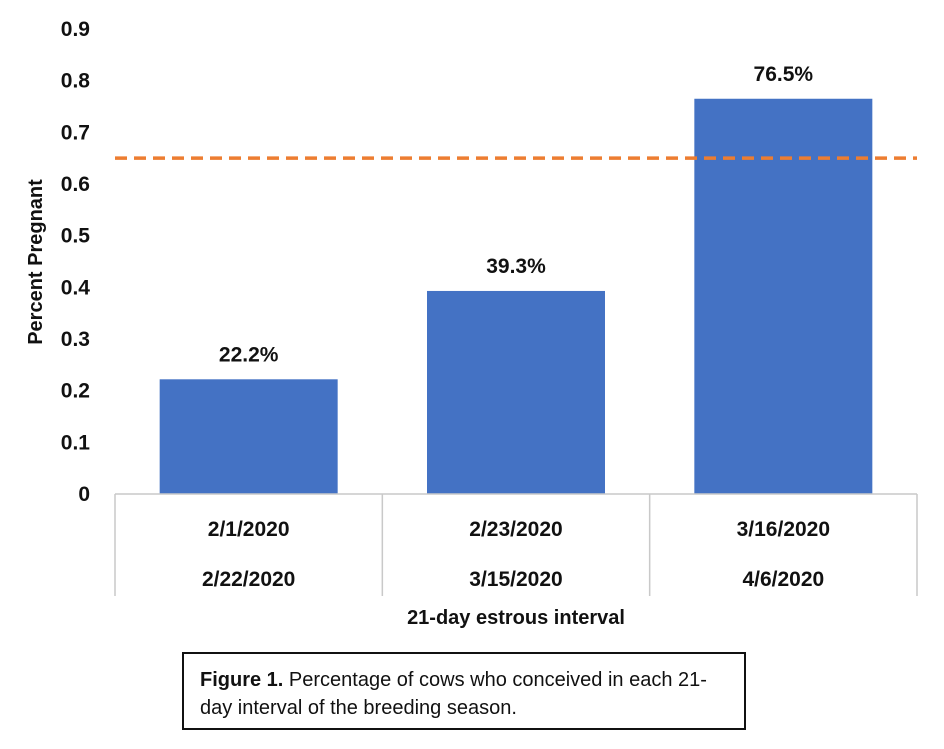 The height and width of the screenshot is (749, 944). What do you see at coordinates (516, 618) in the screenshot?
I see `x-axis-title: 21-day estrous interval` at bounding box center [516, 618].